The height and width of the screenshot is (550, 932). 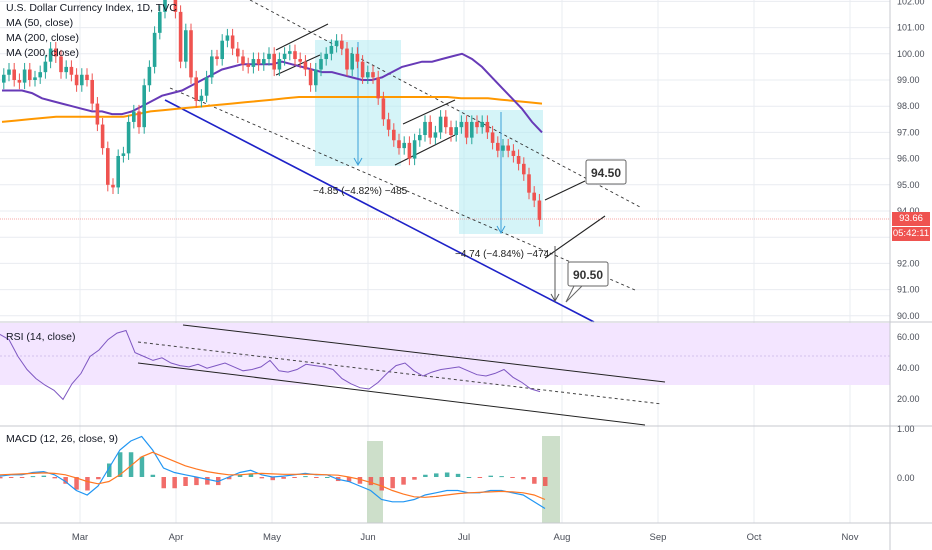 What do you see at coordinates (41, 337) in the screenshot?
I see `rsi-label: RSI (14, close)` at bounding box center [41, 337].